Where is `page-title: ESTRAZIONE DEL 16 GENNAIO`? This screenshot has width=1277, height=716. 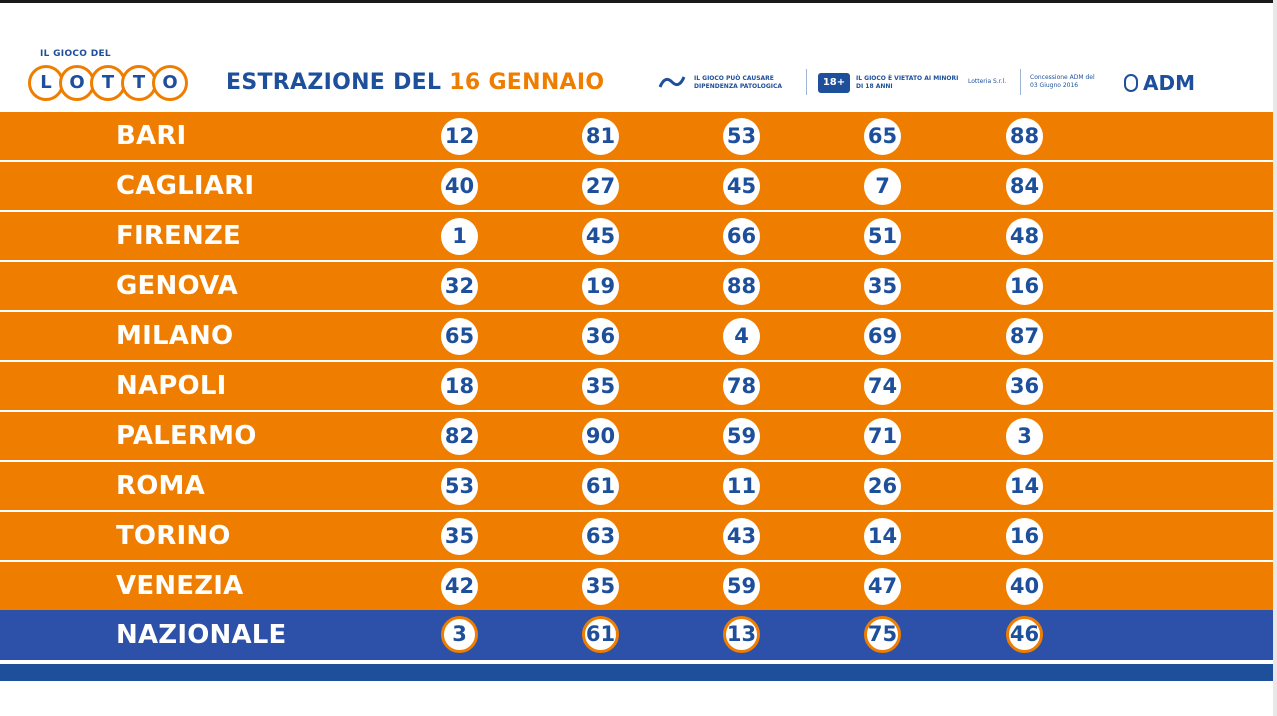 page-title: ESTRAZIONE DEL 16 GENNAIO is located at coordinates (415, 82).